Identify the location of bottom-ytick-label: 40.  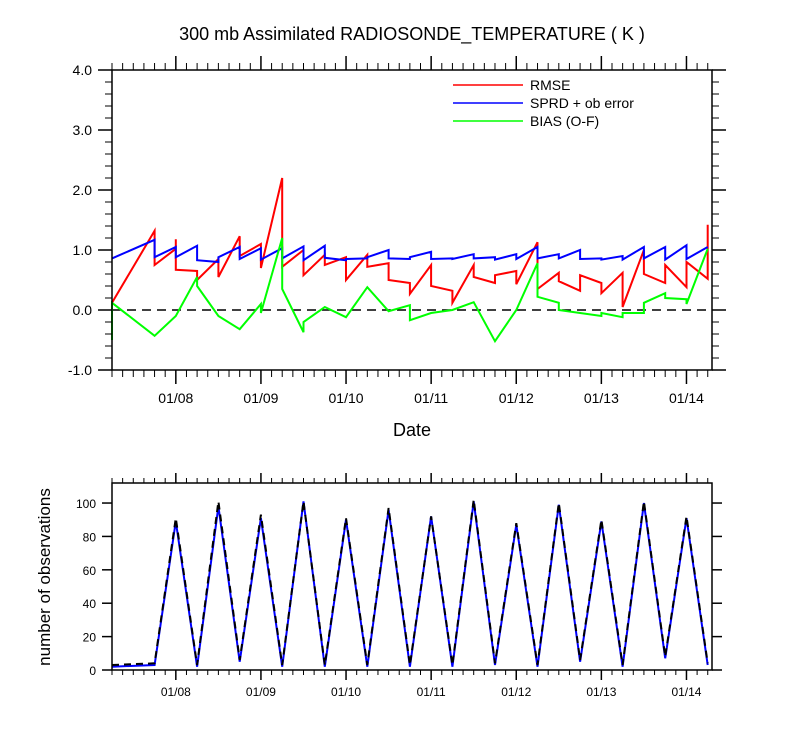
(90, 604).